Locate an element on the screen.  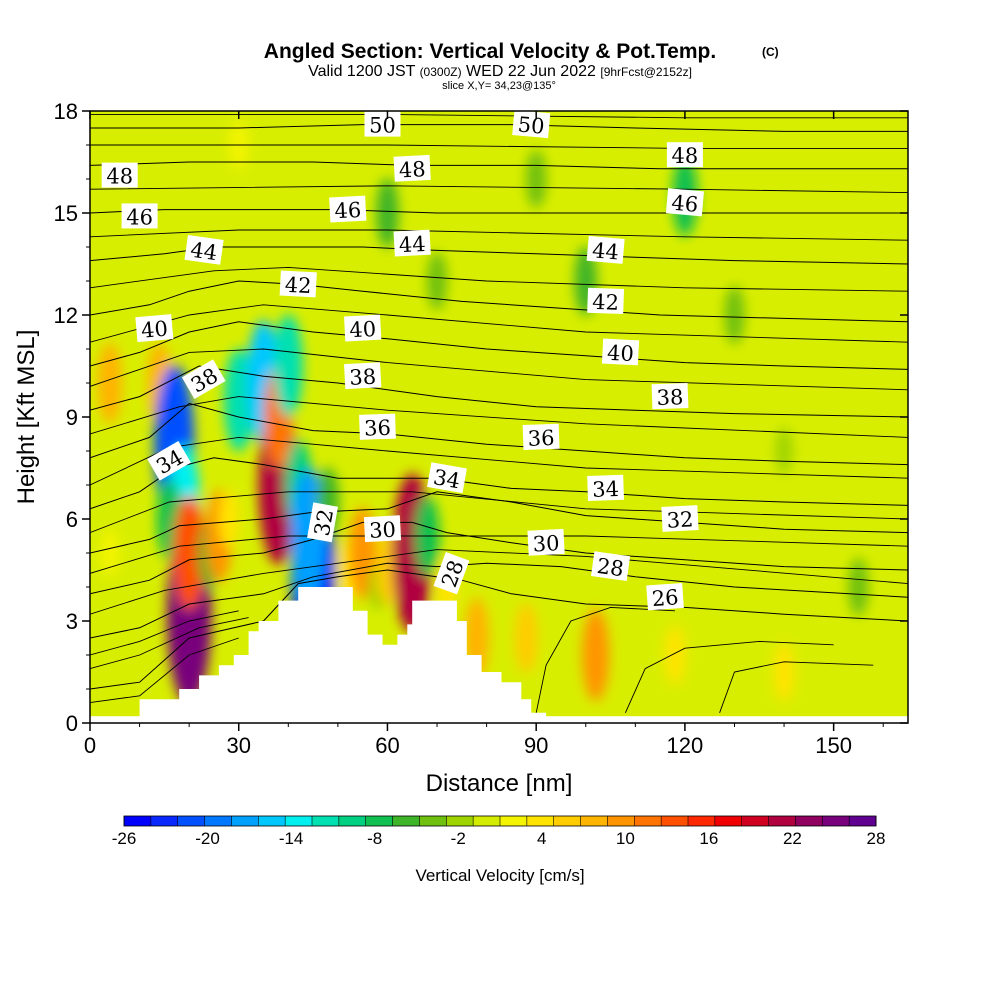
contour-label-30: 30 is located at coordinates (382, 529).